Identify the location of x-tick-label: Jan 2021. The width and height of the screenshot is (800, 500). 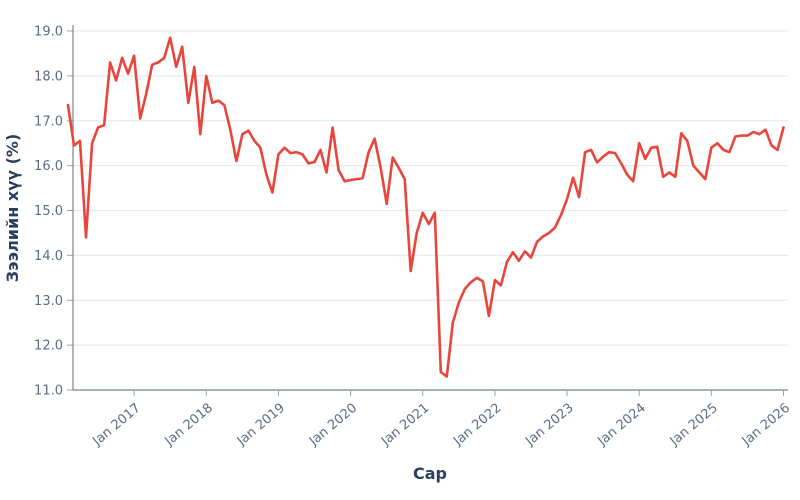
(405, 425).